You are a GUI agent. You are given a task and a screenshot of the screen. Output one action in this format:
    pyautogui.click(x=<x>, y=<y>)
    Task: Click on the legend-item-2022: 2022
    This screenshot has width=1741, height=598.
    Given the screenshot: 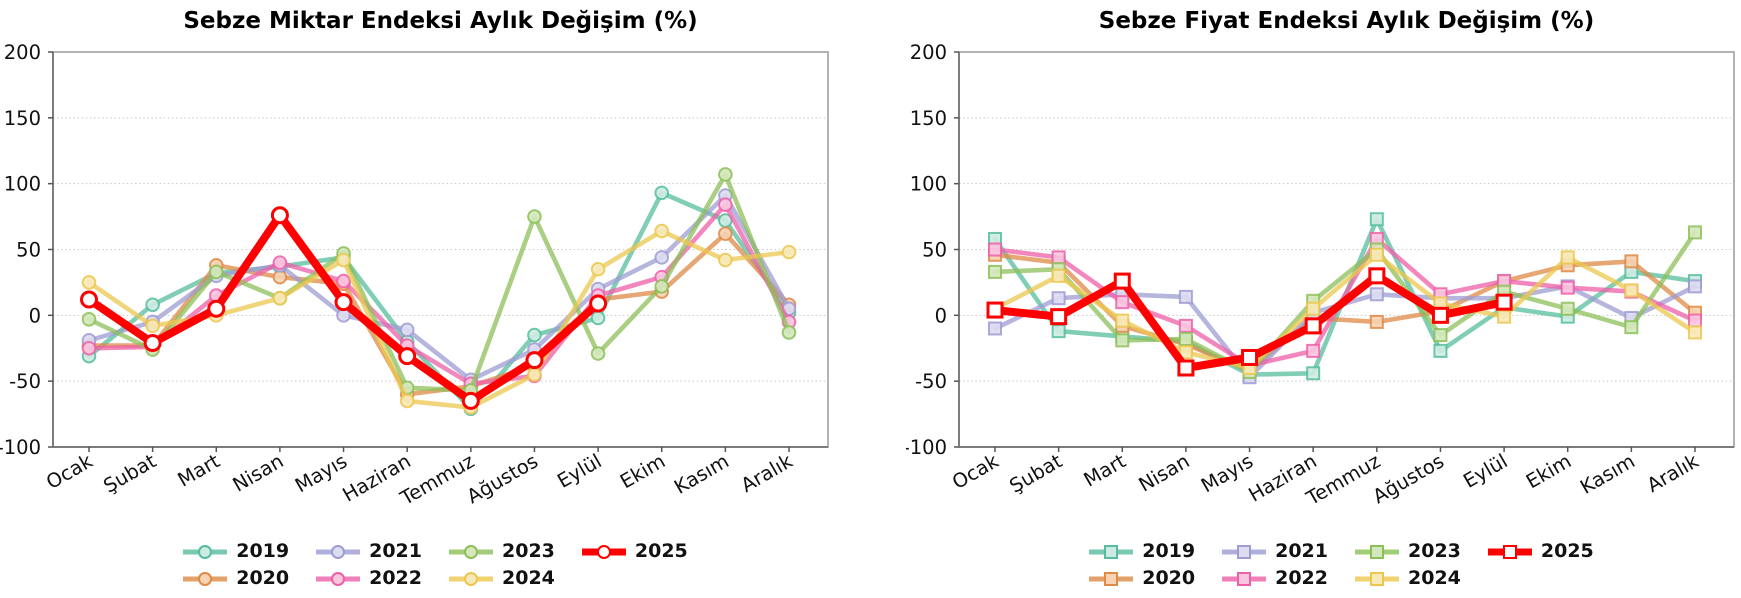 What is the action you would take?
    pyautogui.click(x=1274, y=578)
    